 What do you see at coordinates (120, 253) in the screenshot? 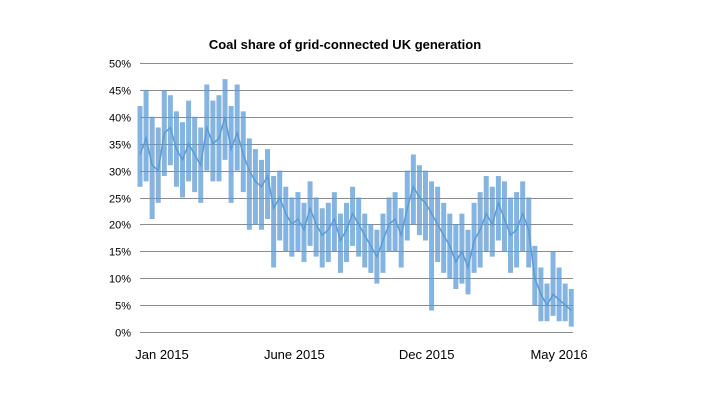
I see `y-tick-label: 15%` at bounding box center [120, 253].